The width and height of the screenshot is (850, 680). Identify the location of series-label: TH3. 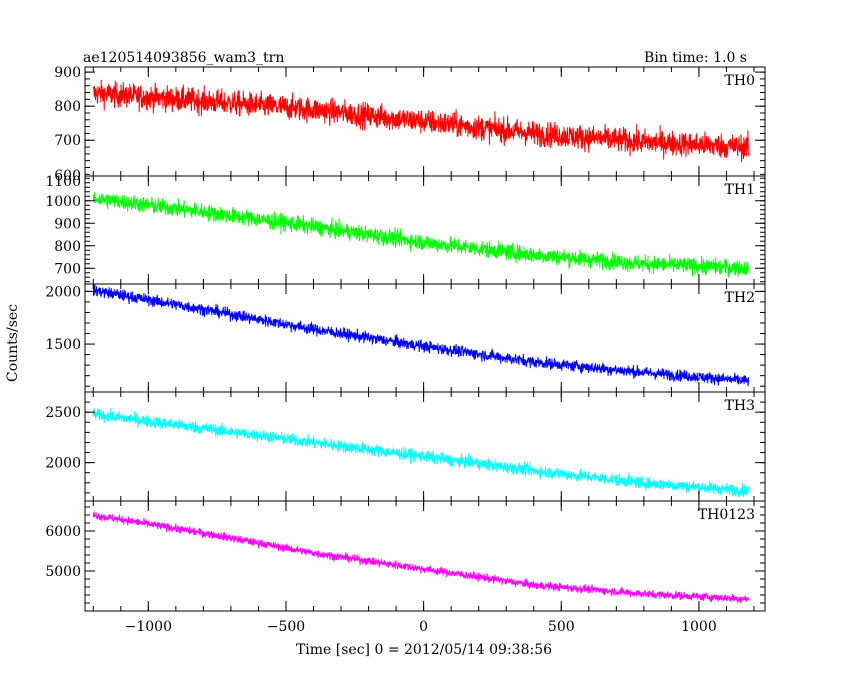
(740, 406).